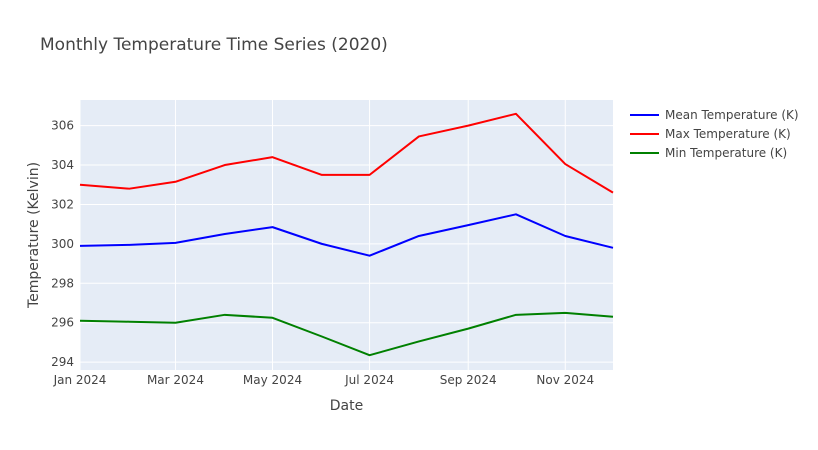  I want to click on x-tick-label: Mar 2024, so click(175, 380).